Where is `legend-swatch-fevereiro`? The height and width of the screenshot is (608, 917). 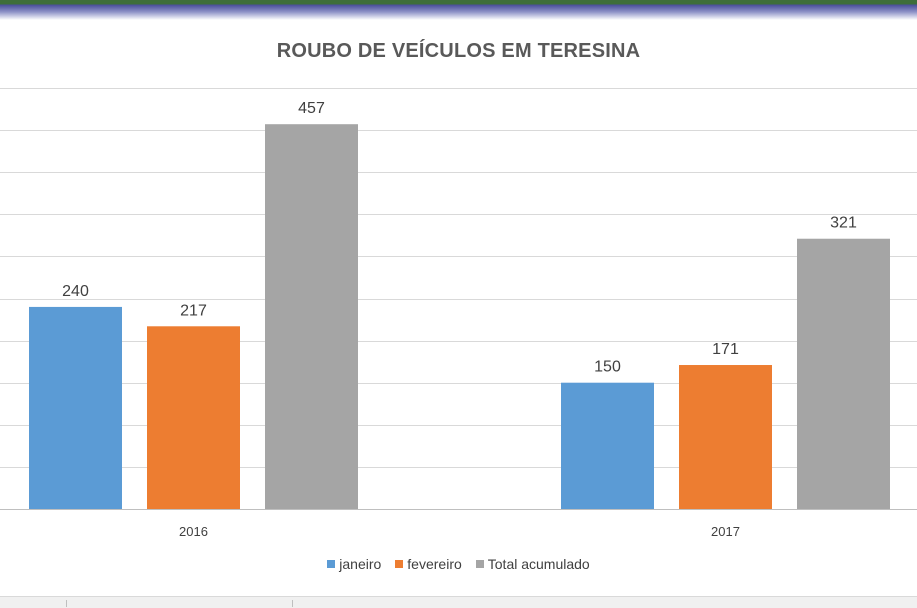
legend-swatch-fevereiro is located at coordinates (399, 564).